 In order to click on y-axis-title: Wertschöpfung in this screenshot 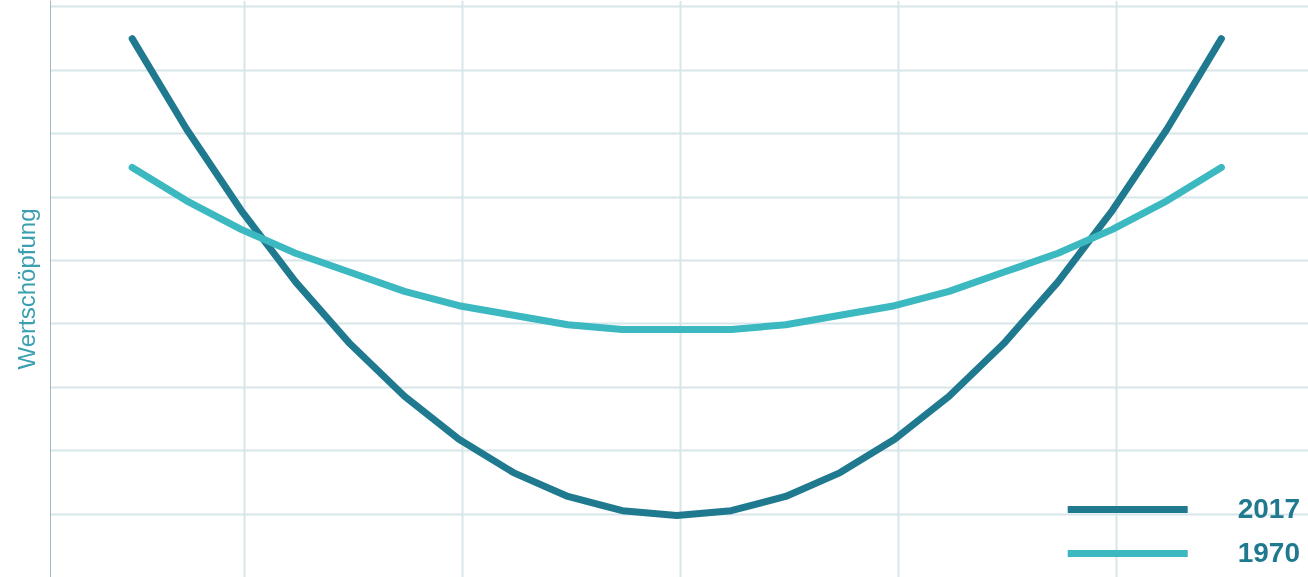, I will do `click(26, 289)`.